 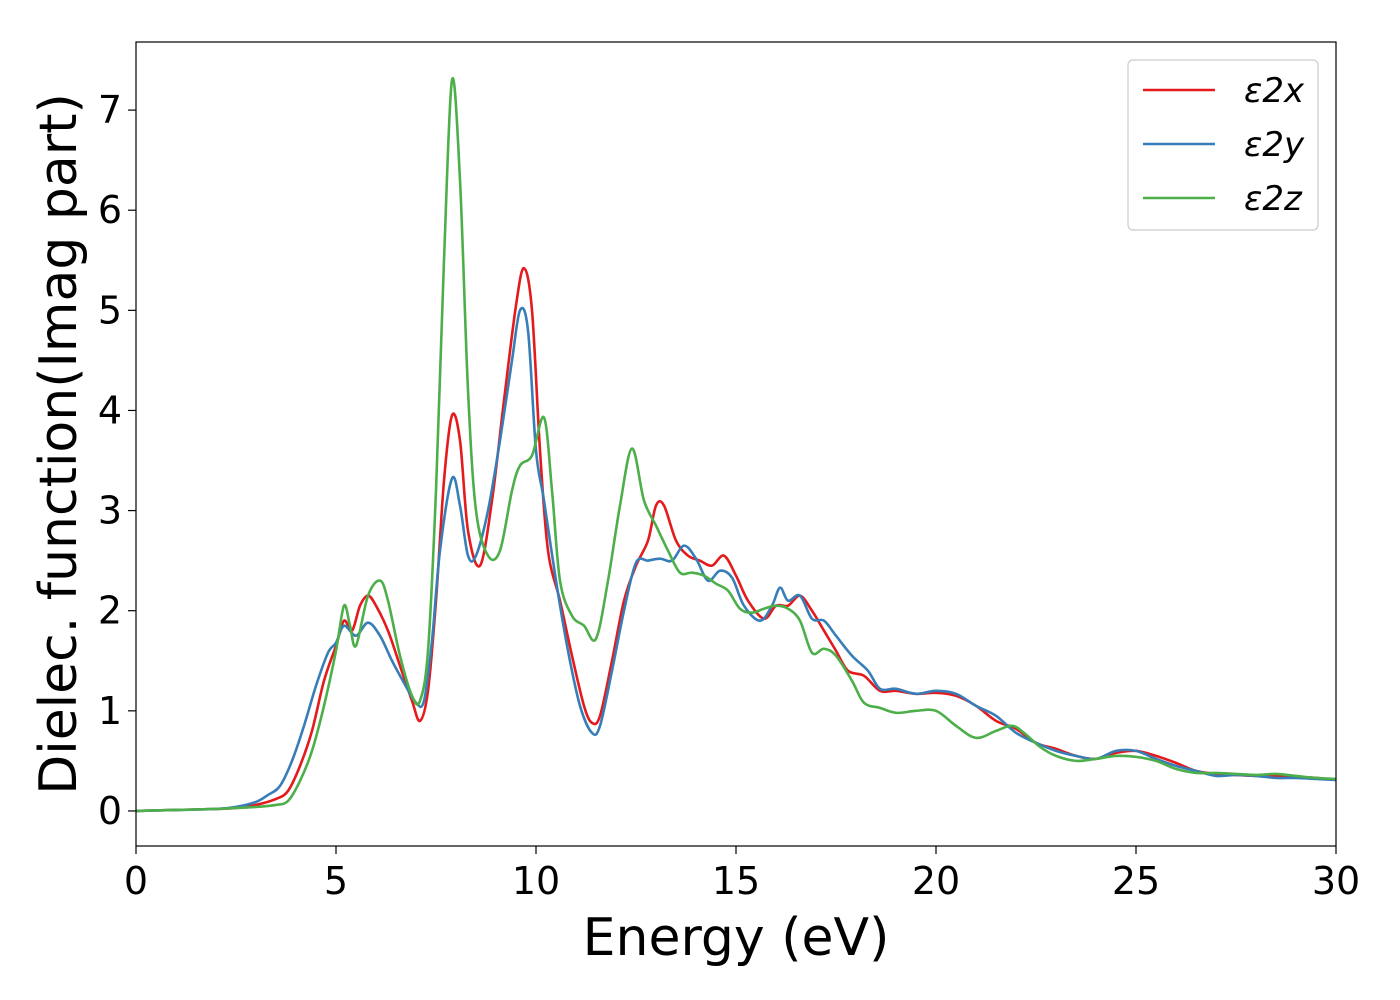 What do you see at coordinates (336, 881) in the screenshot?
I see `x-tick-label: 5` at bounding box center [336, 881].